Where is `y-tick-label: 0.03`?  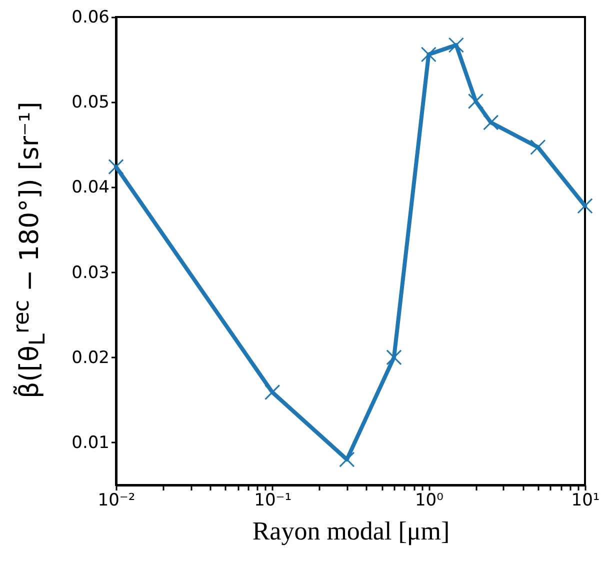 y-tick-label: 0.03 is located at coordinates (91, 272).